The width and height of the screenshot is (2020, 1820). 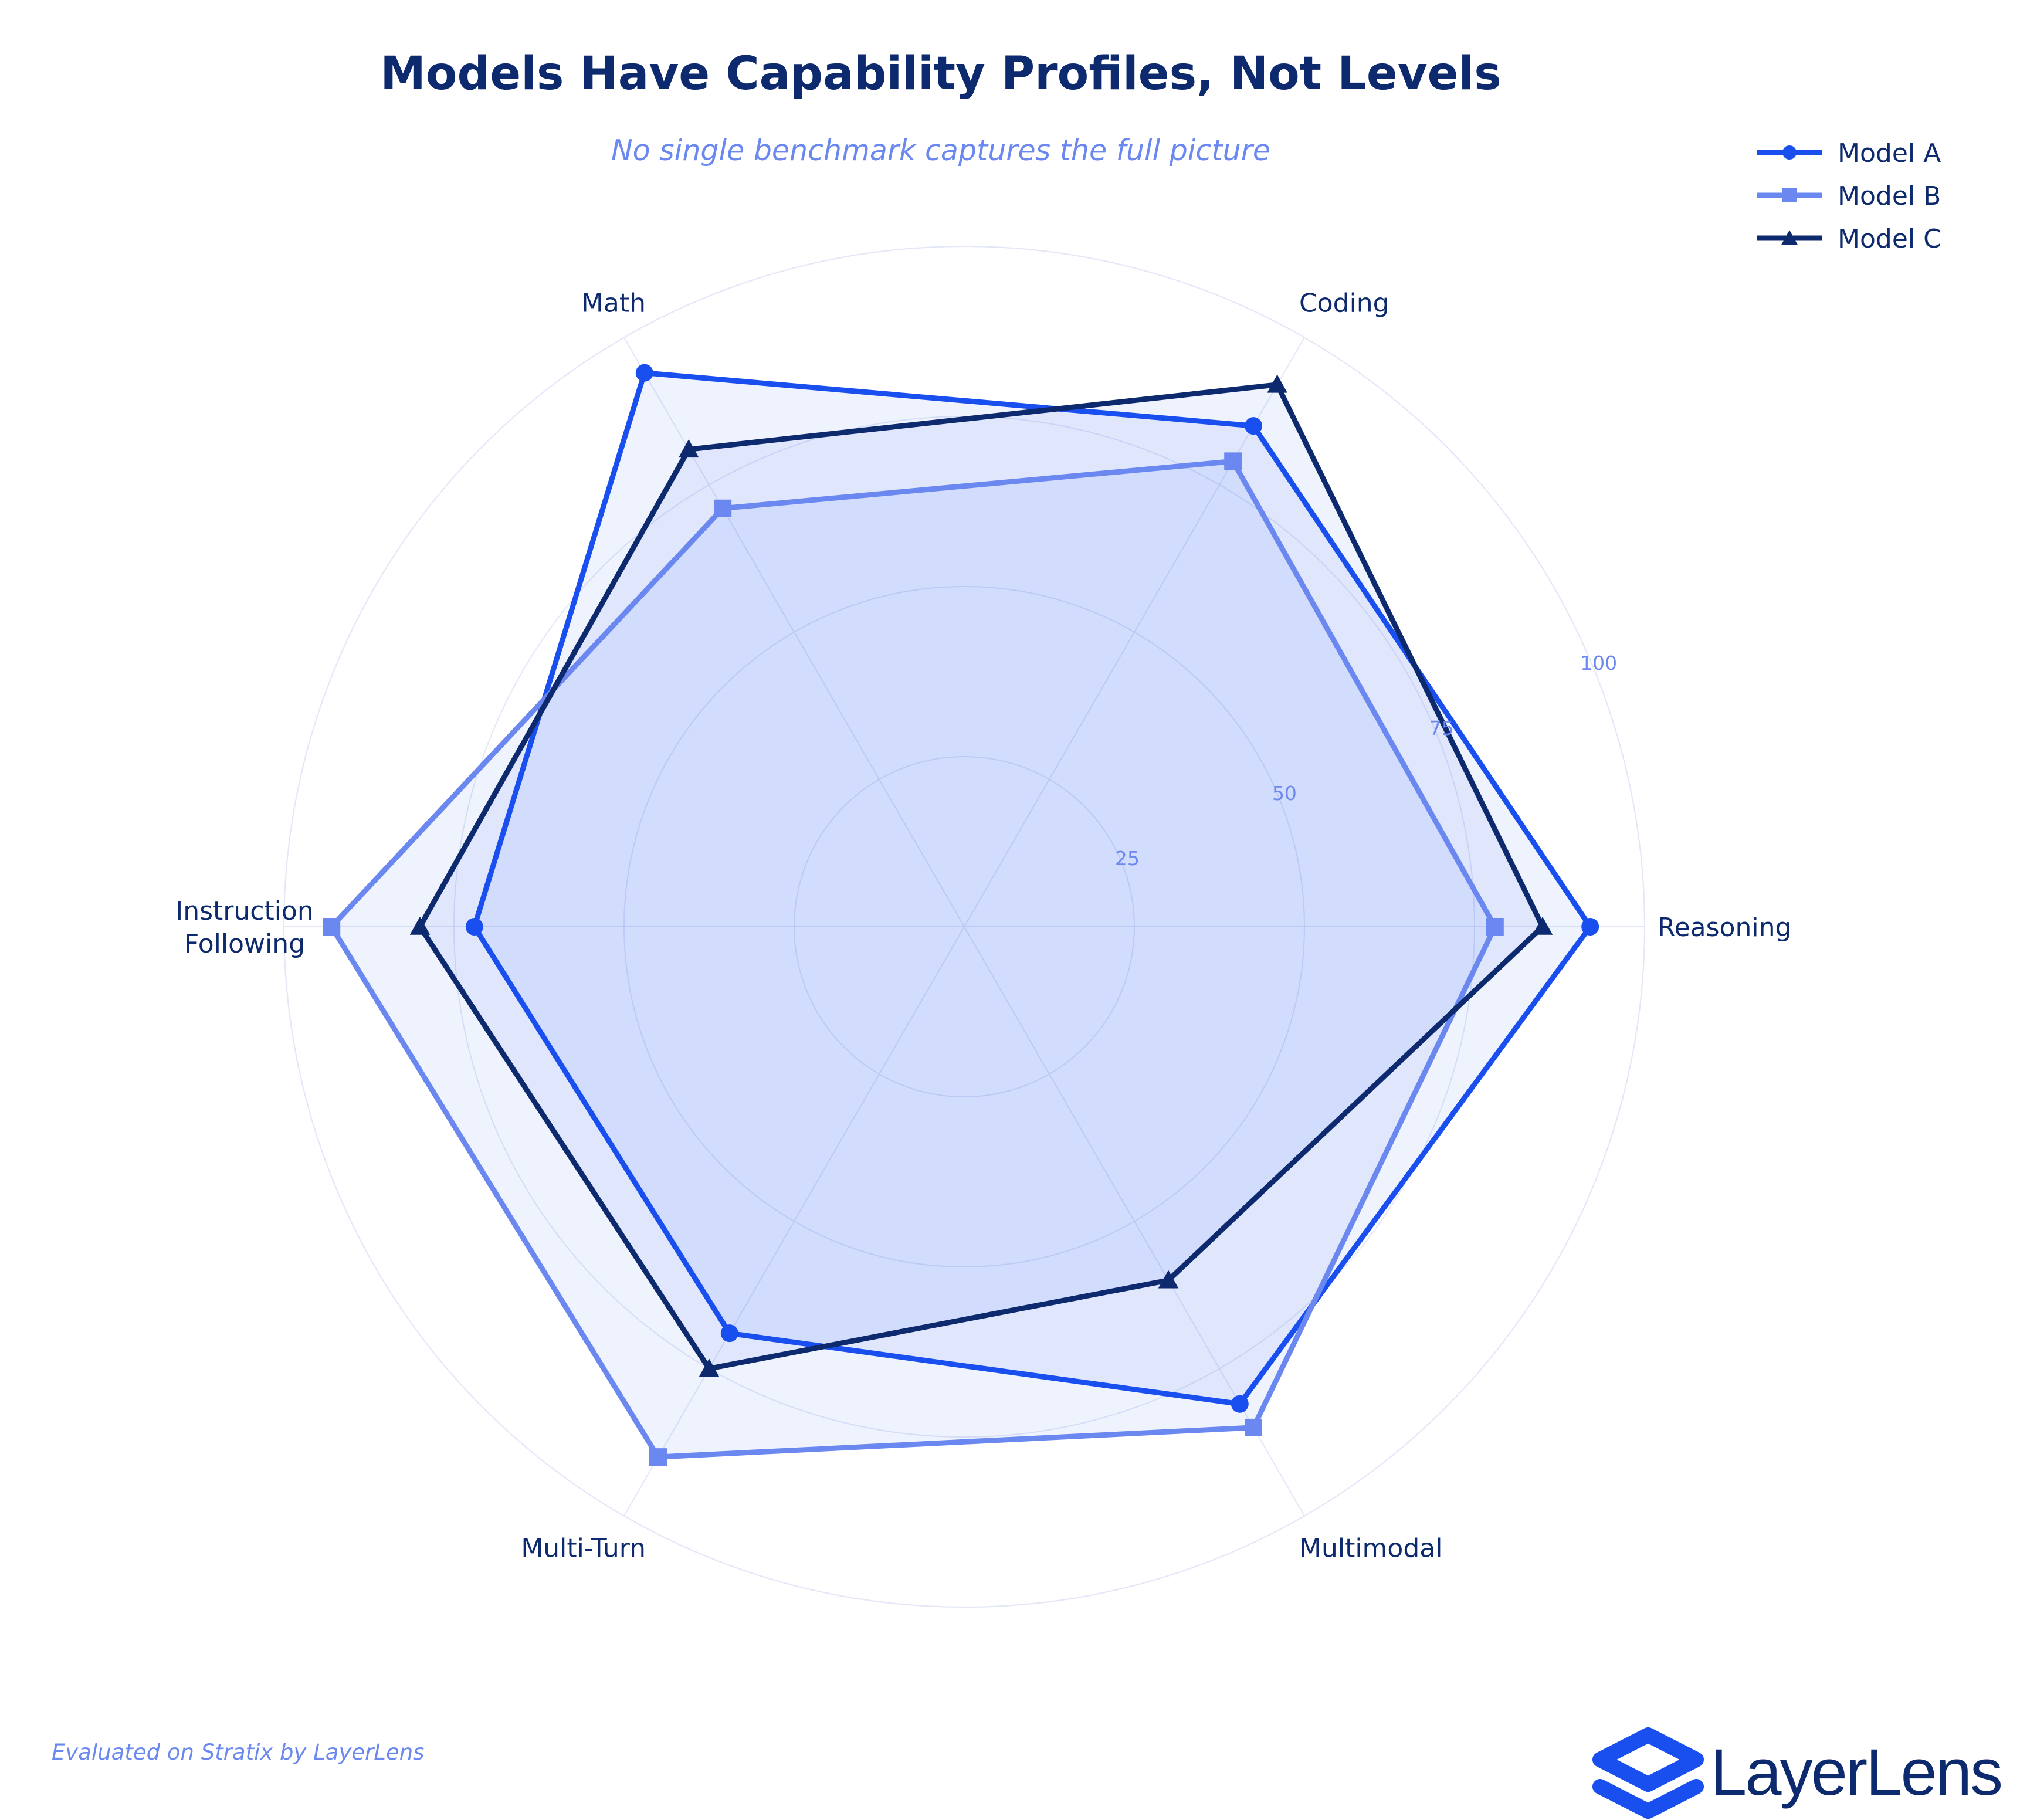 I want to click on axis-label-line: Math, so click(x=613, y=303).